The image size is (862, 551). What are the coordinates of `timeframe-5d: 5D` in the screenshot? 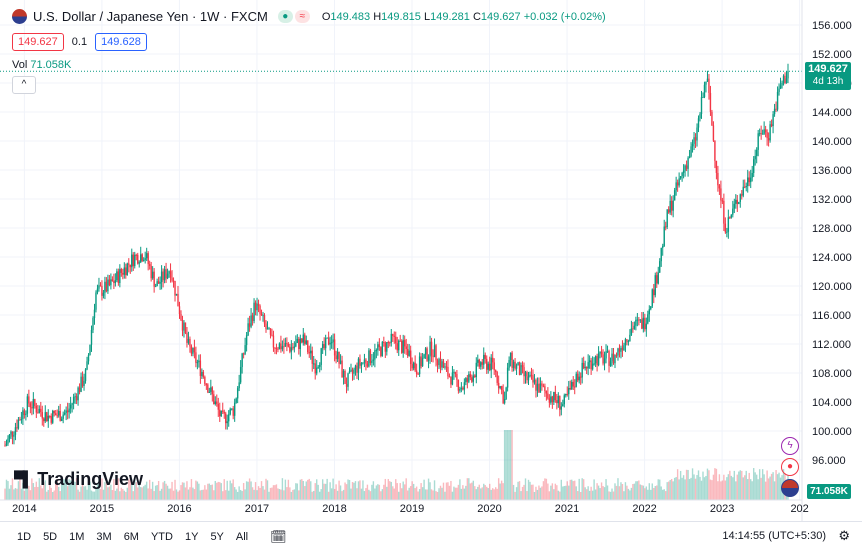 It's located at (50, 536).